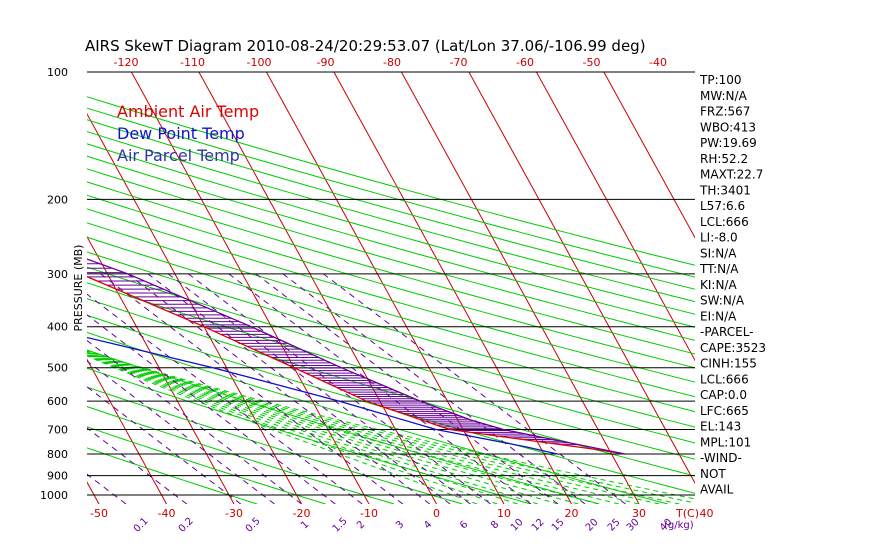 Image resolution: width=870 pixels, height=560 pixels. Describe the element at coordinates (259, 62) in the screenshot. I see `temp-top-tick-label: -100` at that location.